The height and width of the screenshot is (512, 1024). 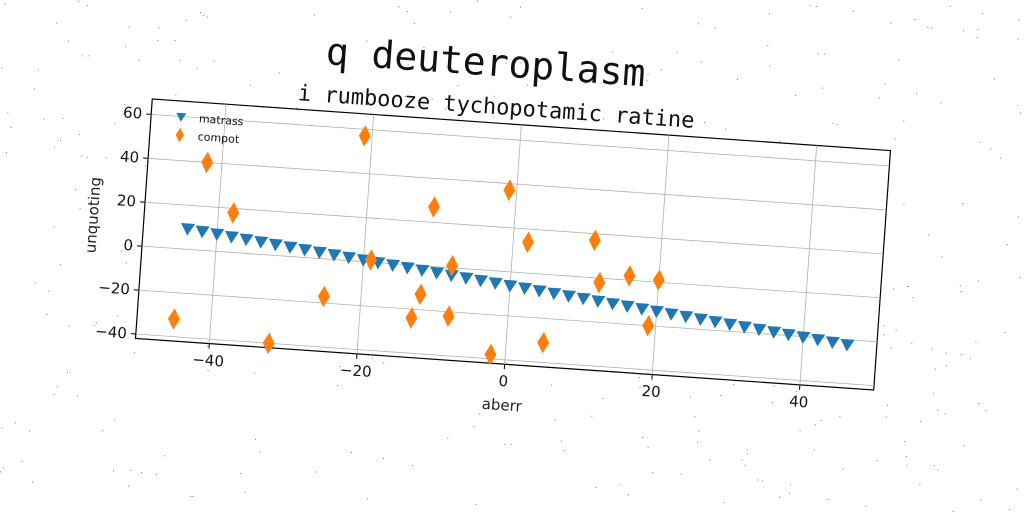 I want to click on y-tick-label: 60, so click(x=133, y=112).